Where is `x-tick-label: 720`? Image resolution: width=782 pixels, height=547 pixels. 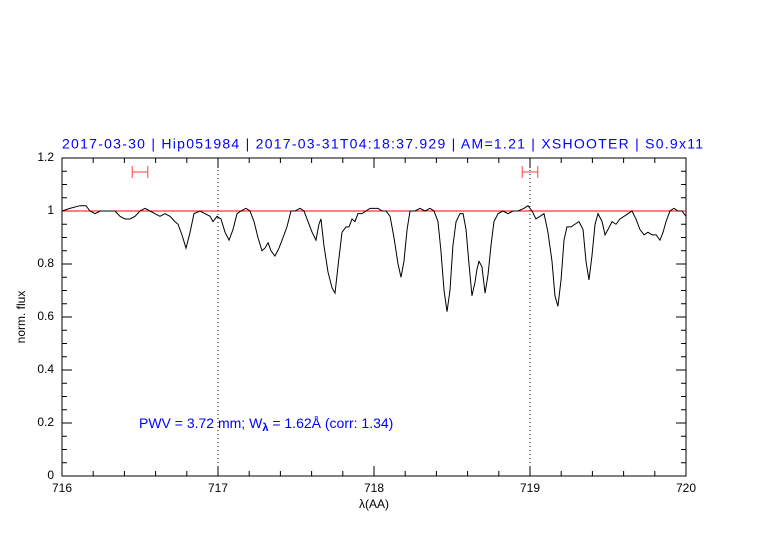
x-tick-label: 720 is located at coordinates (686, 488).